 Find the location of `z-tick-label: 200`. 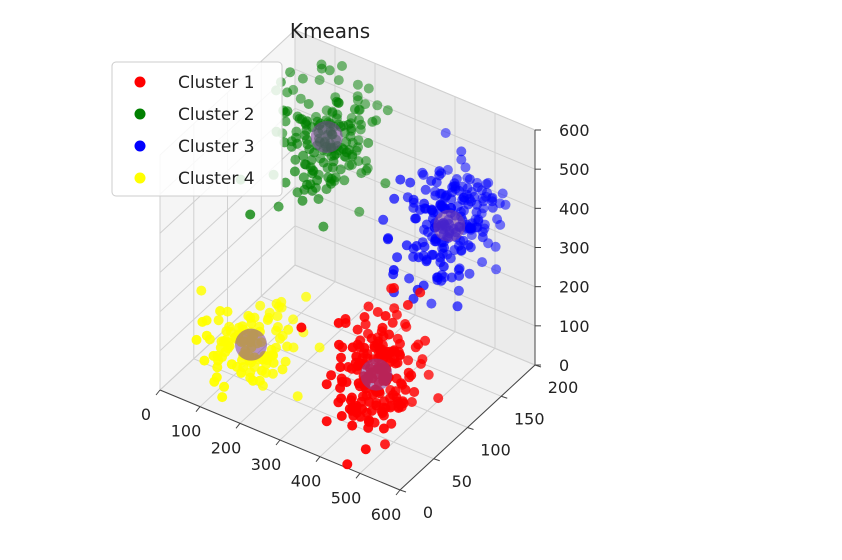

z-tick-label: 200 is located at coordinates (574, 287).